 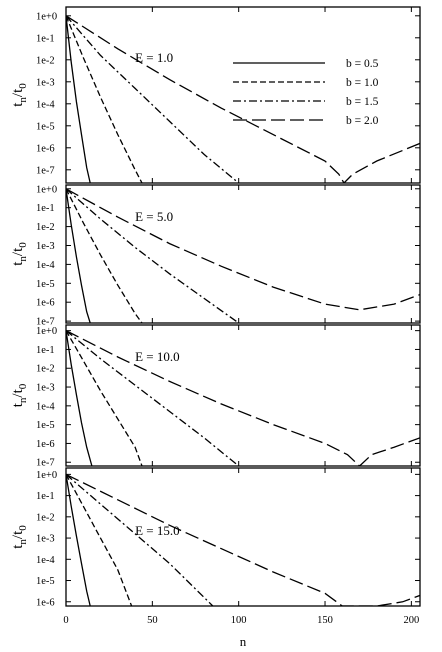 I want to click on x-tick-label: 200, so click(x=411, y=620).